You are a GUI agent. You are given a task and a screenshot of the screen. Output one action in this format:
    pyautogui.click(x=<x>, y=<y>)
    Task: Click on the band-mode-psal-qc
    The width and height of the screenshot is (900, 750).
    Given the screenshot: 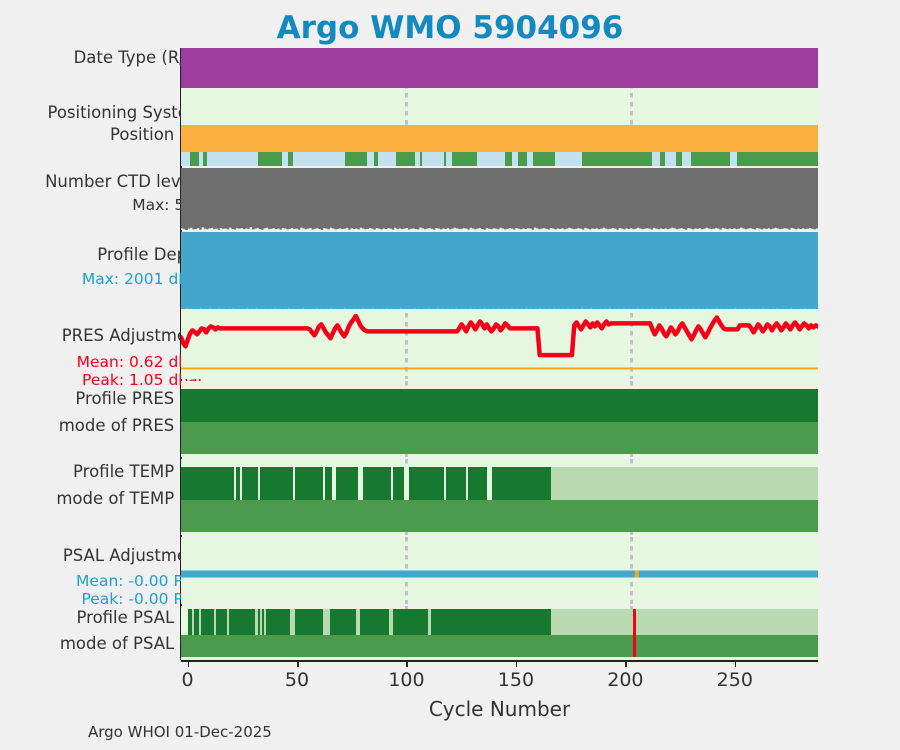 What is the action you would take?
    pyautogui.click(x=499, y=646)
    